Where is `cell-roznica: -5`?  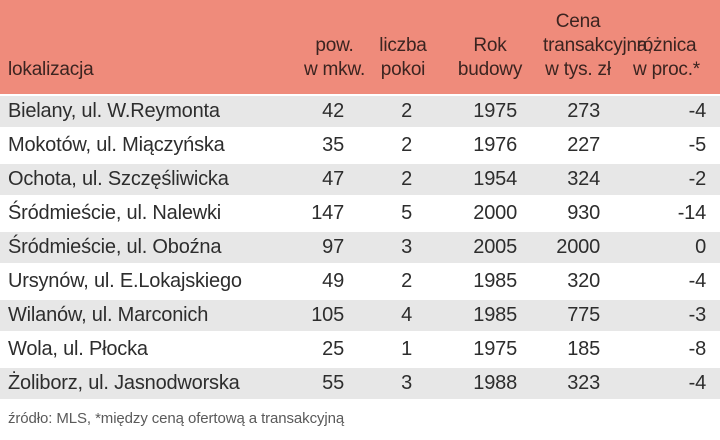 cell-roznica: -5 is located at coordinates (666, 147).